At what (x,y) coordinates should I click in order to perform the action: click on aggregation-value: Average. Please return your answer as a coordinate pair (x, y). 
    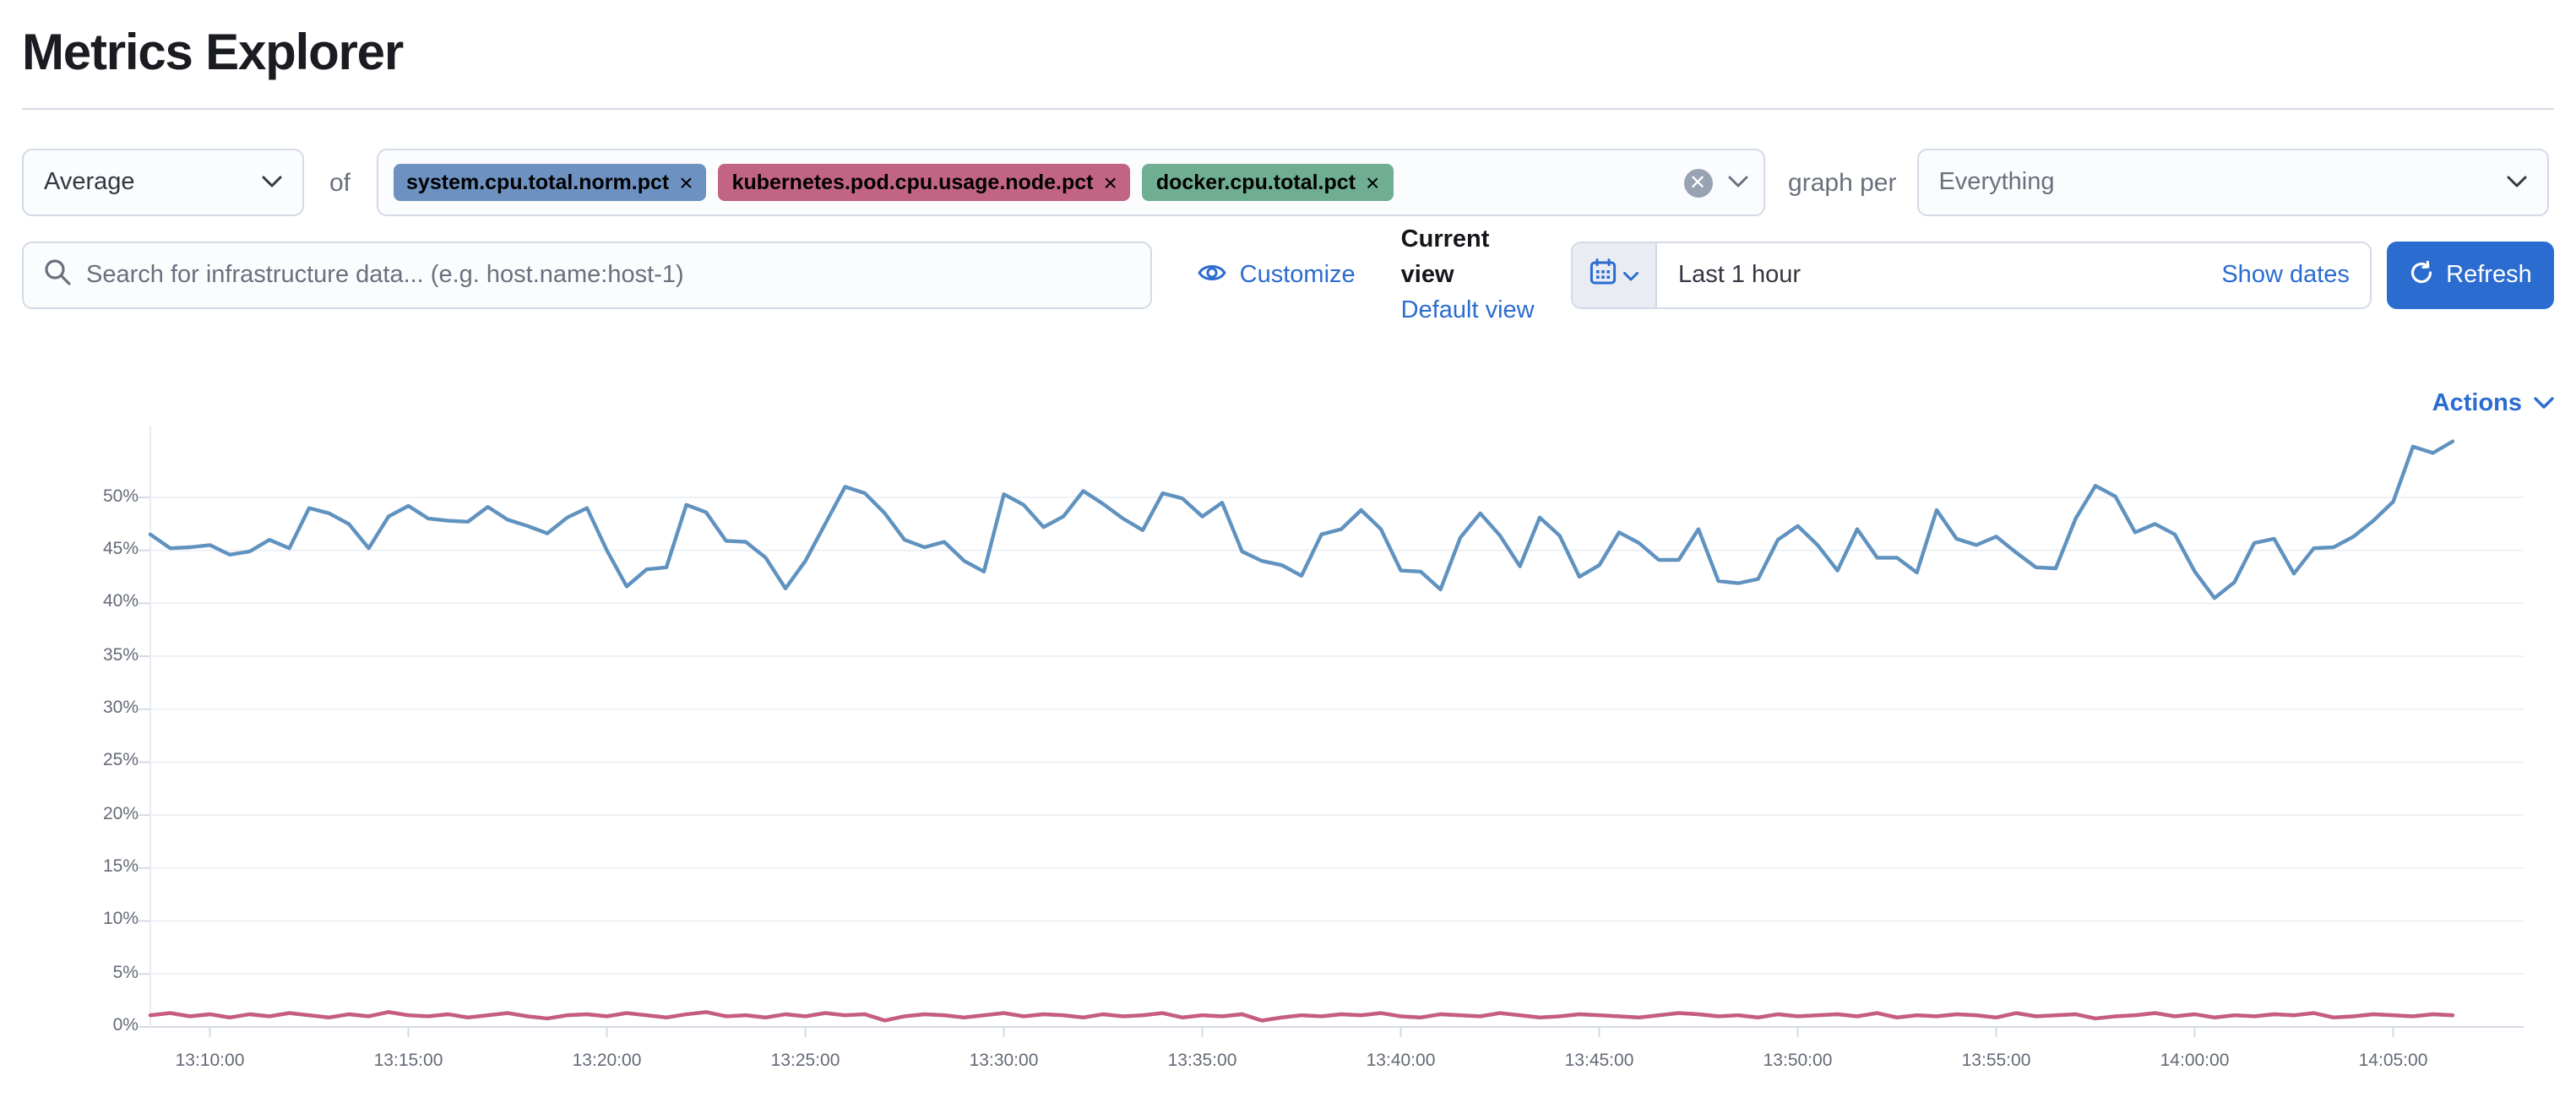
    Looking at the image, I should click on (89, 182).